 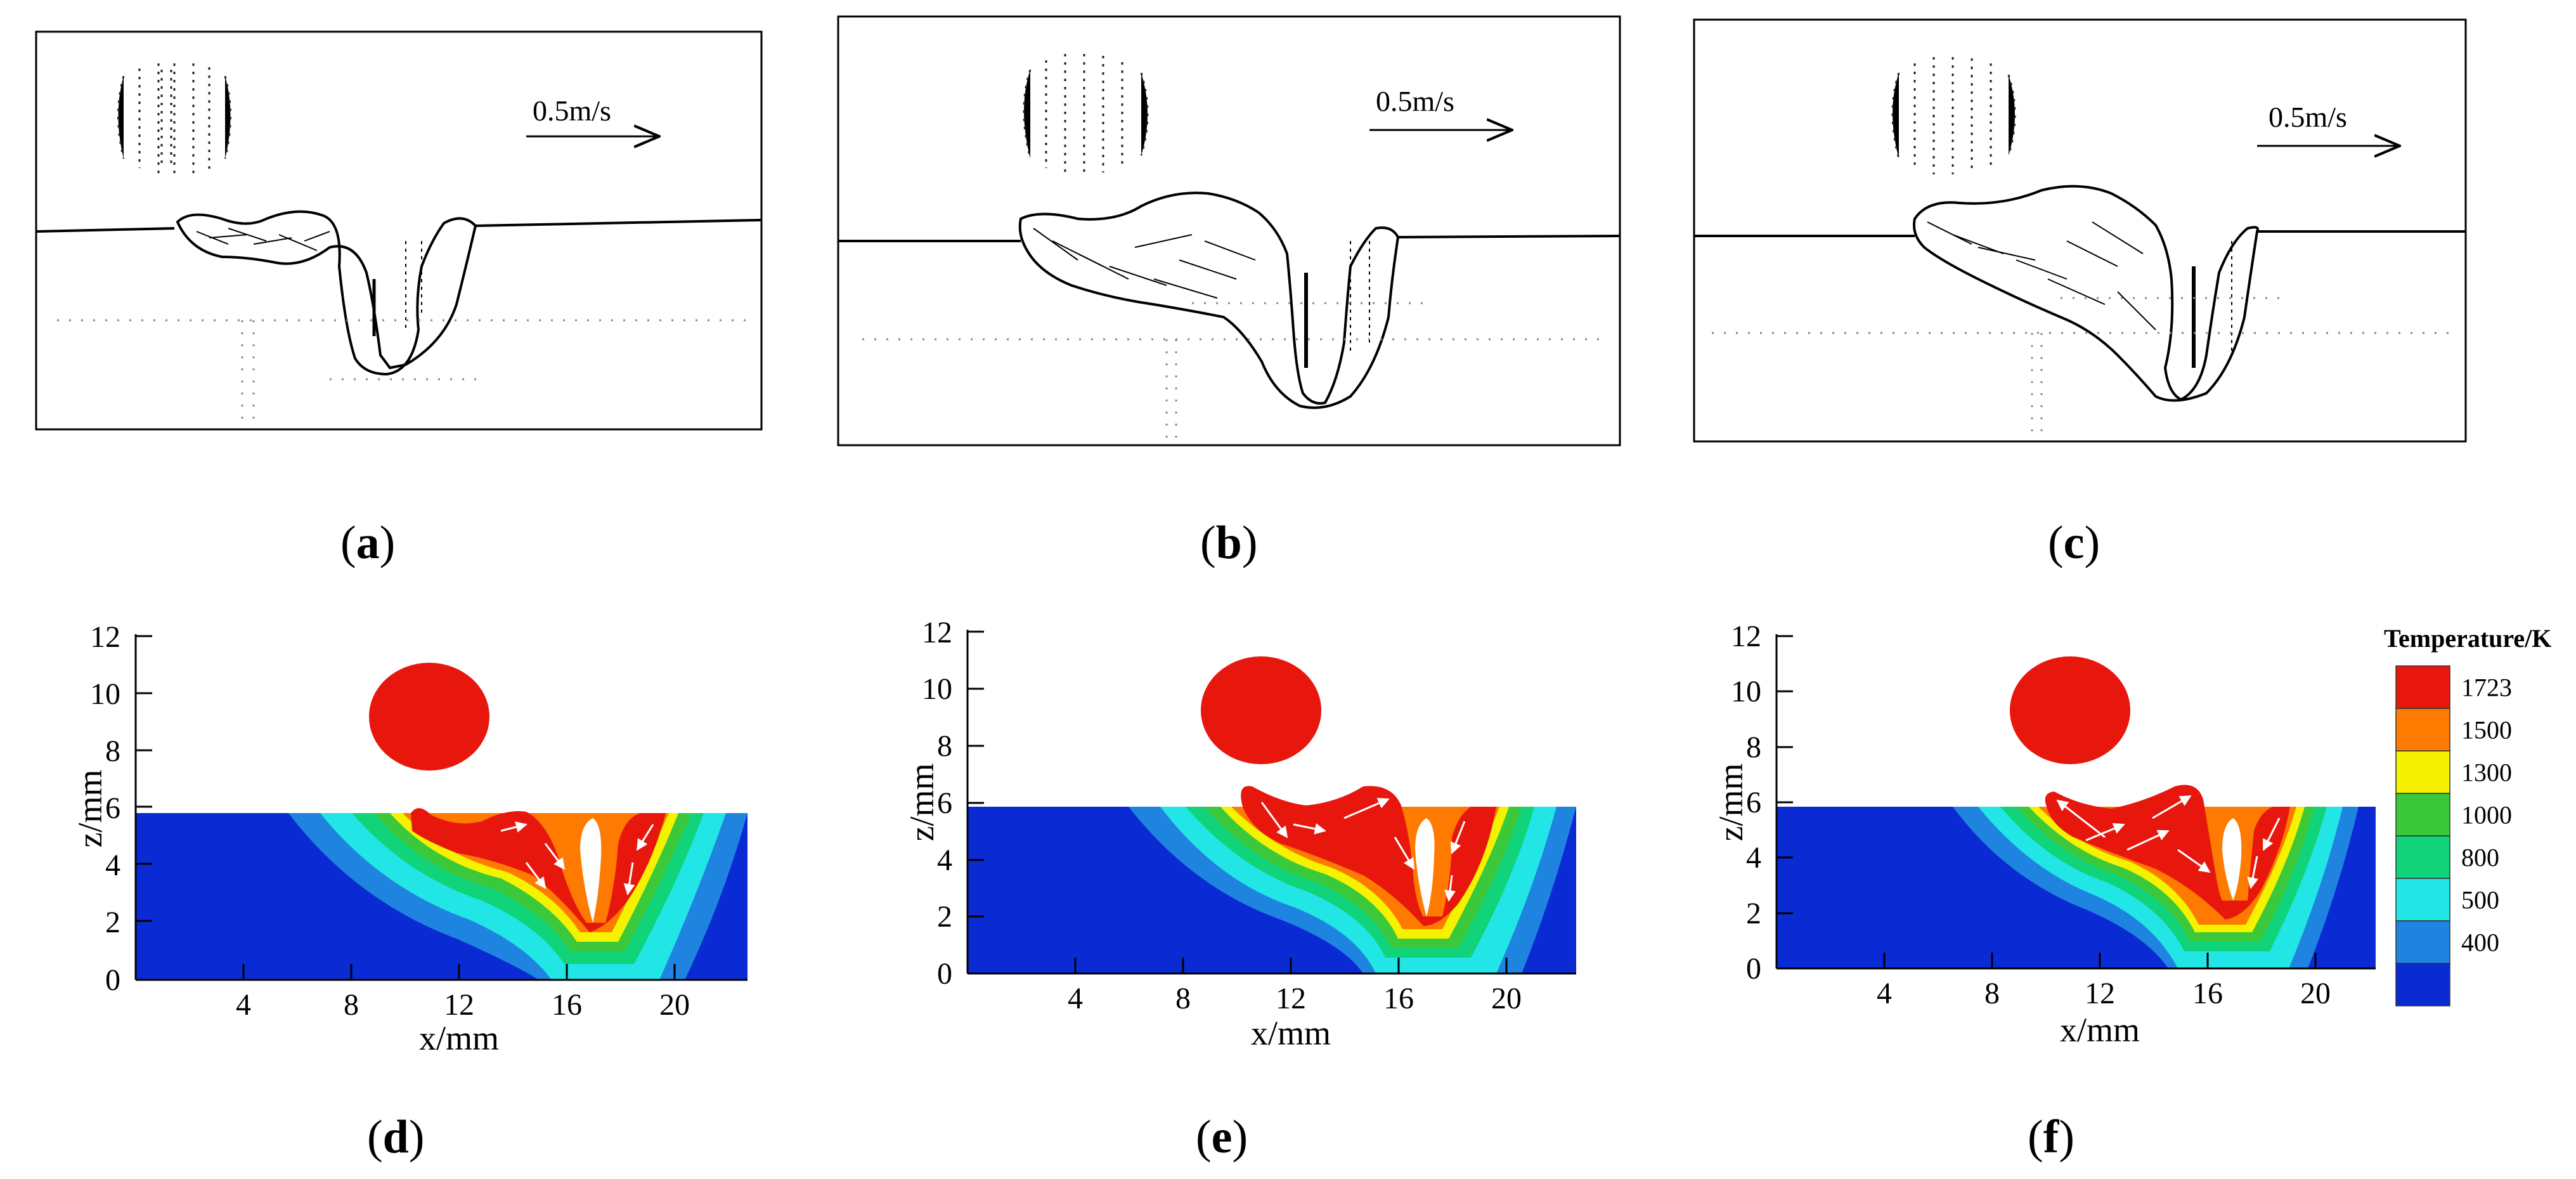 I want to click on panel-d-temperature-field: 0 2 4 6 8 10 12 4 8 12 16 20 x/mm z/mm, so click(x=409, y=838).